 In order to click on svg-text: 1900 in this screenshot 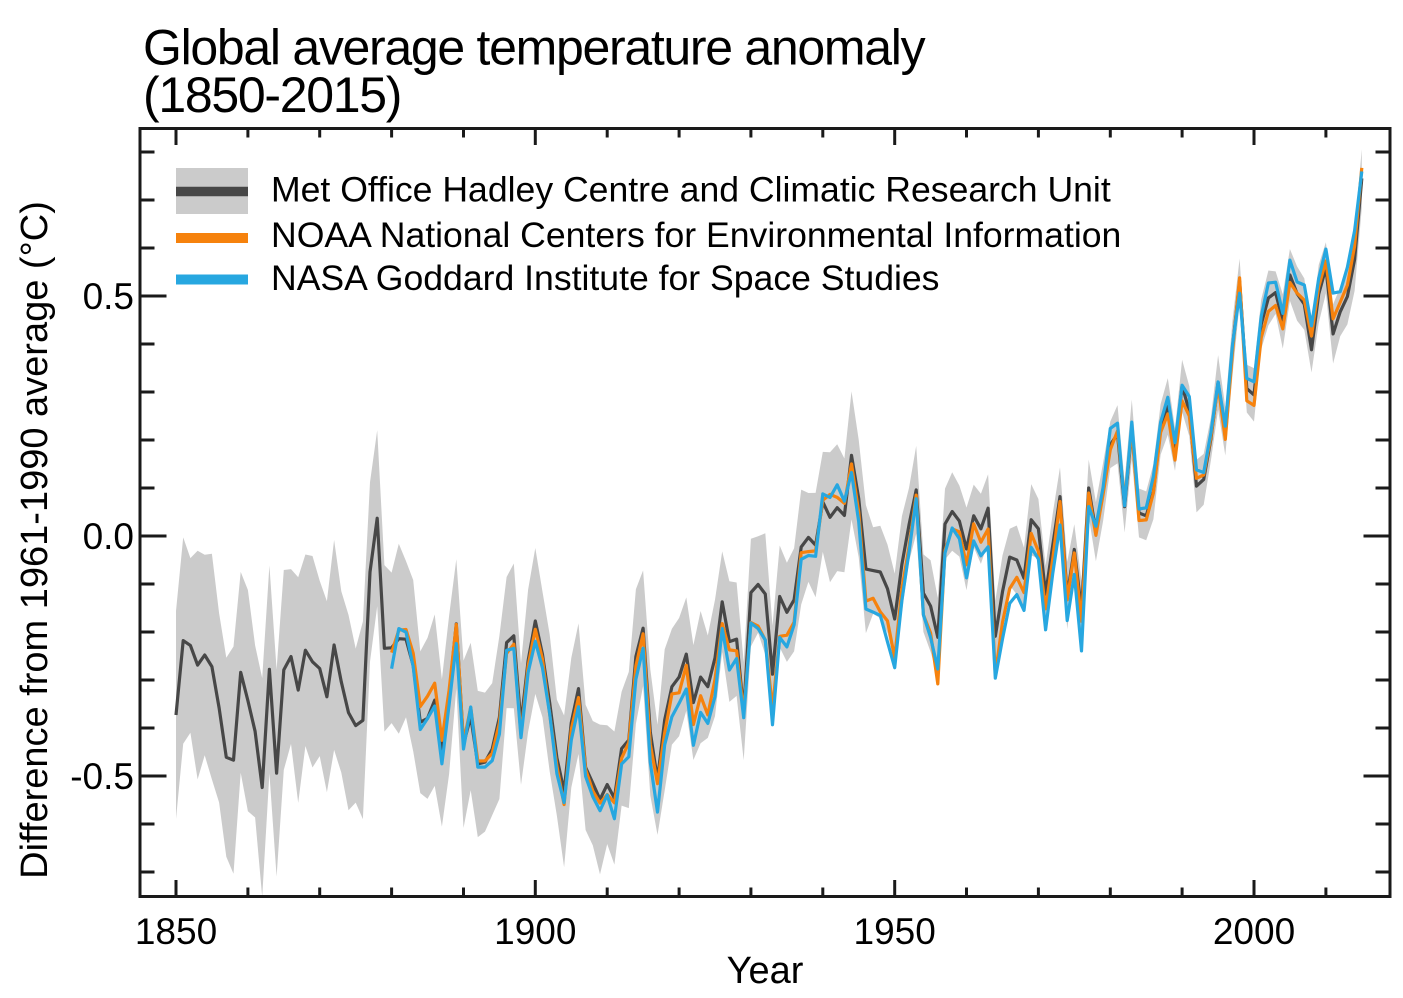, I will do `click(535, 931)`.